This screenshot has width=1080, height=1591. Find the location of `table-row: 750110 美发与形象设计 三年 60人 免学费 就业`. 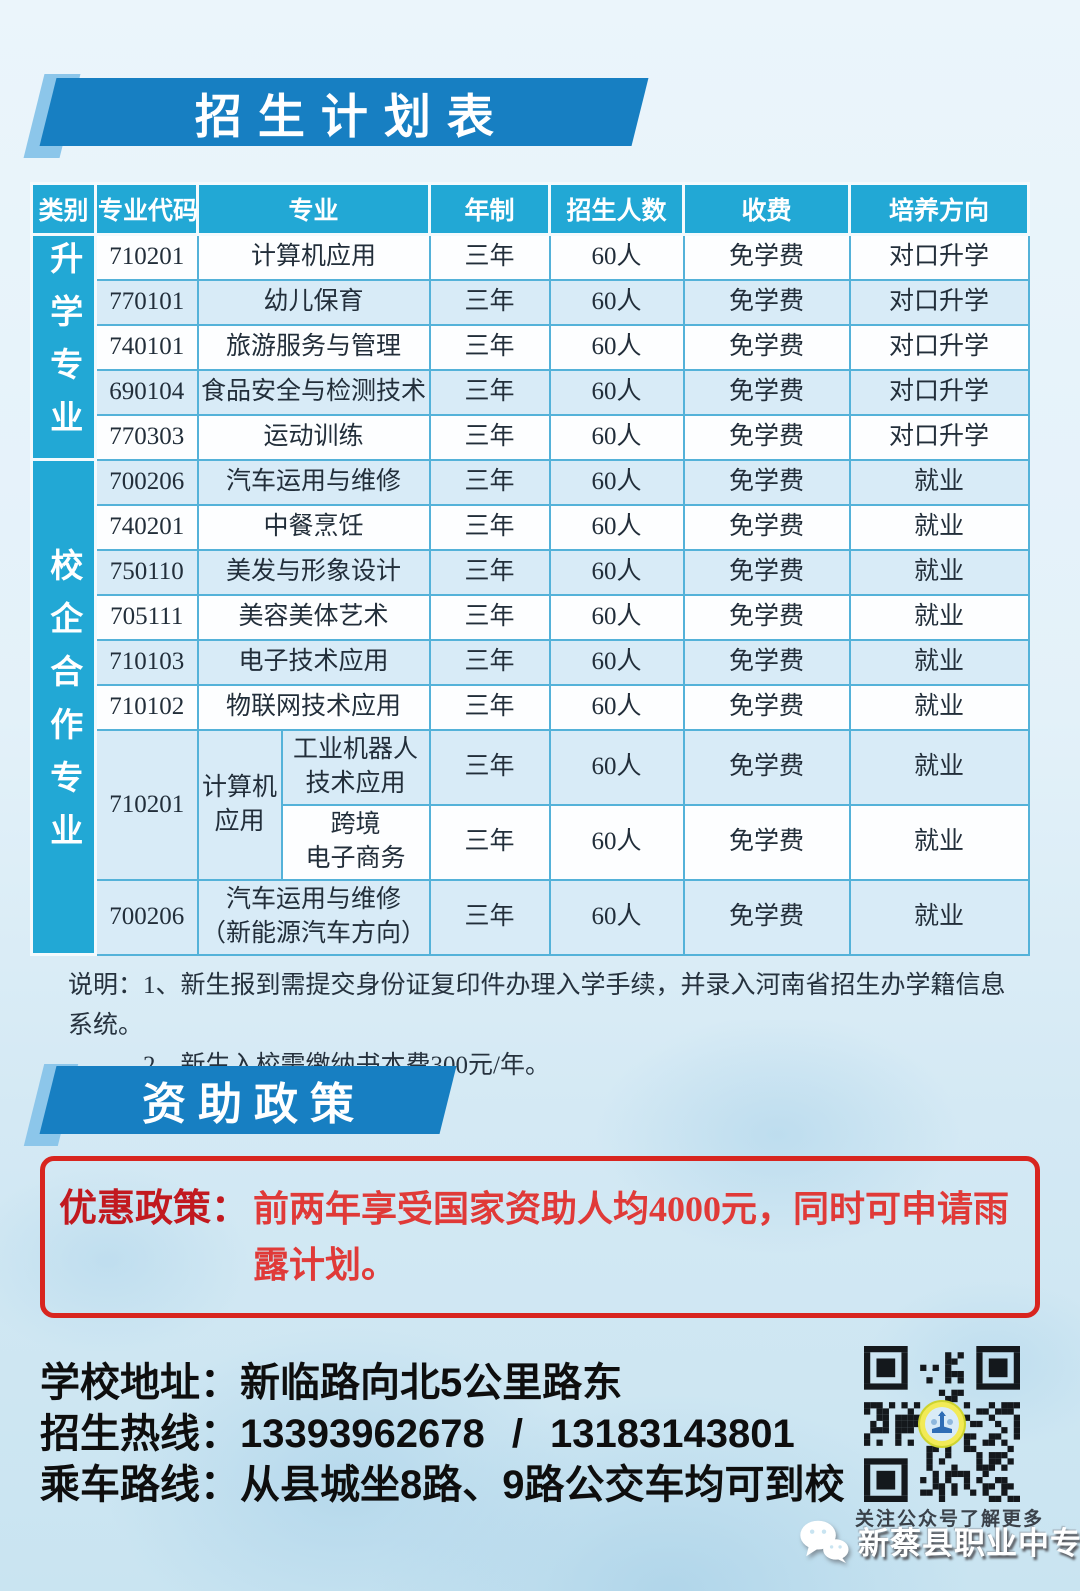

table-row: 750110 美发与形象设计 三年 60人 免学费 就业 is located at coordinates (531, 572).